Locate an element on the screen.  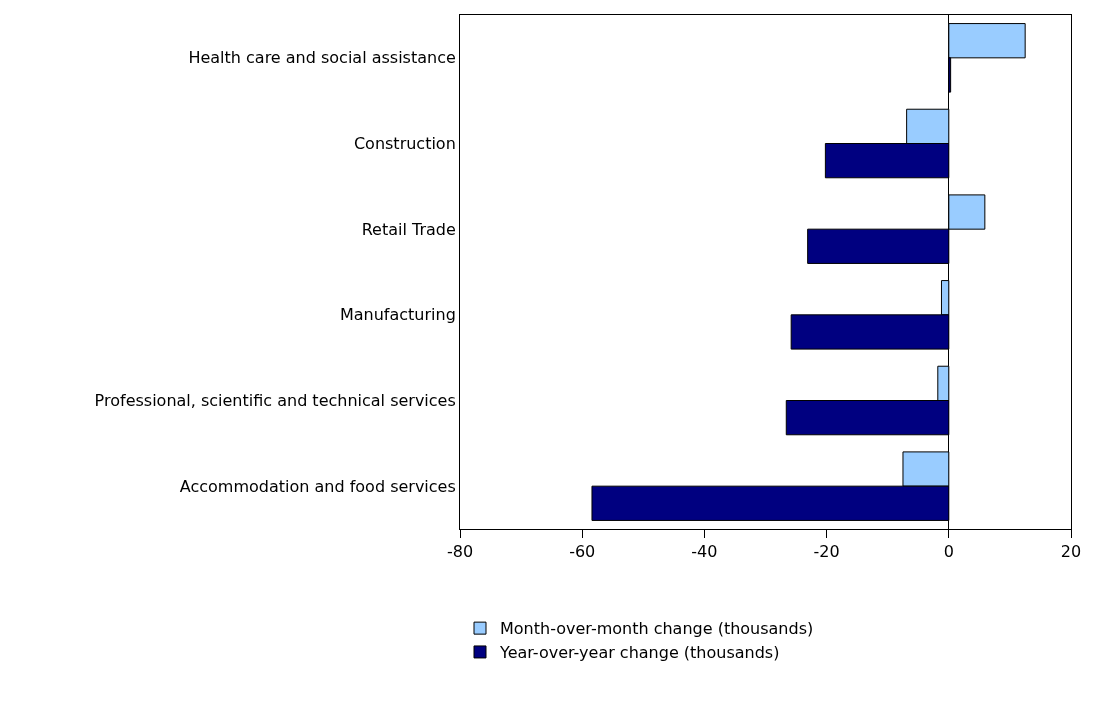
x-tick-label: -20 is located at coordinates (826, 552).